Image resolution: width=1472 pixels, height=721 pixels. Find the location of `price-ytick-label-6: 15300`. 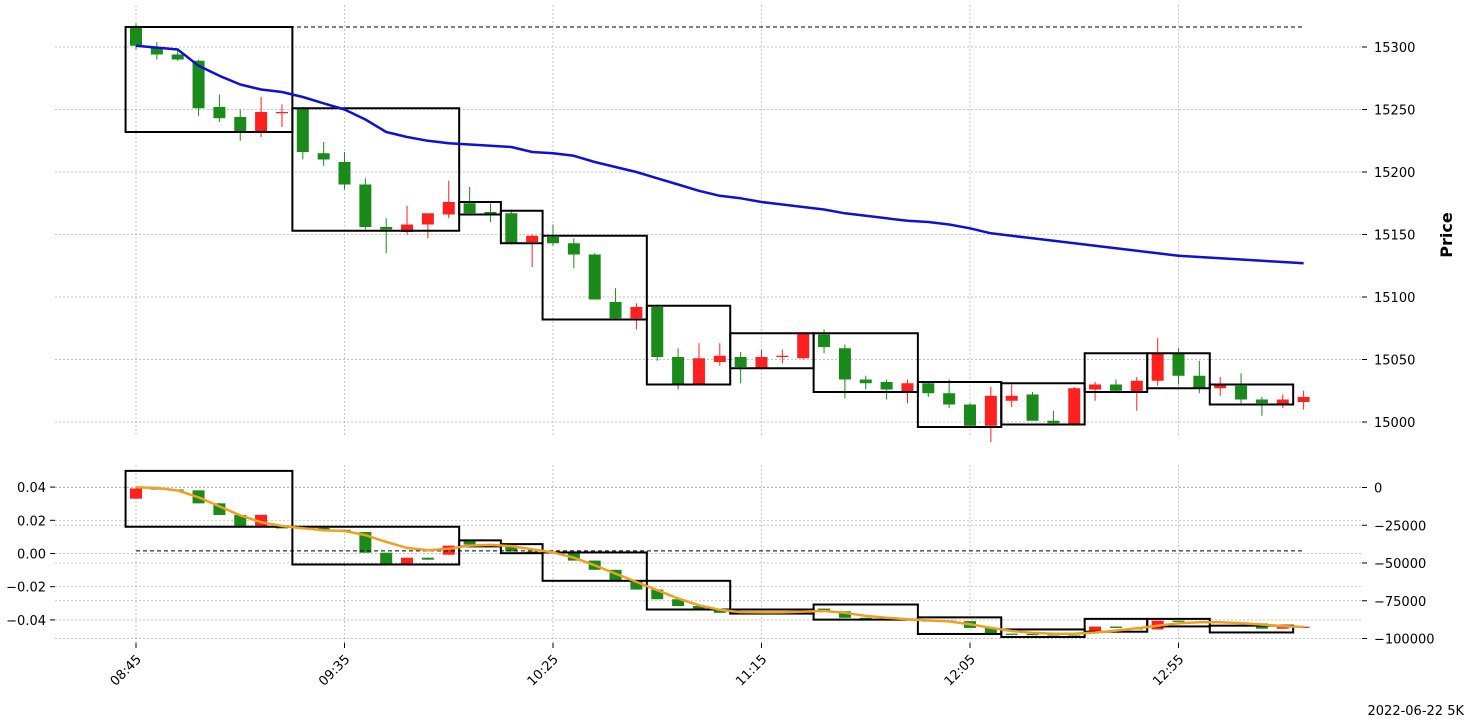

price-ytick-label-6: 15300 is located at coordinates (1394, 48).